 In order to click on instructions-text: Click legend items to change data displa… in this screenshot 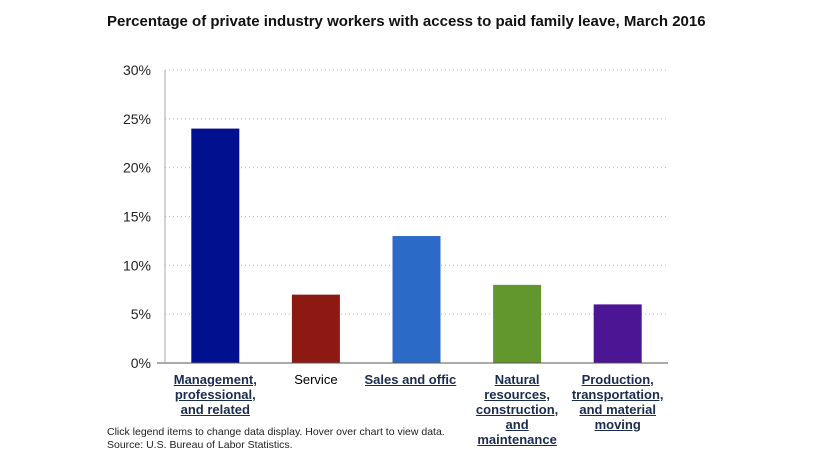, I will do `click(276, 432)`.